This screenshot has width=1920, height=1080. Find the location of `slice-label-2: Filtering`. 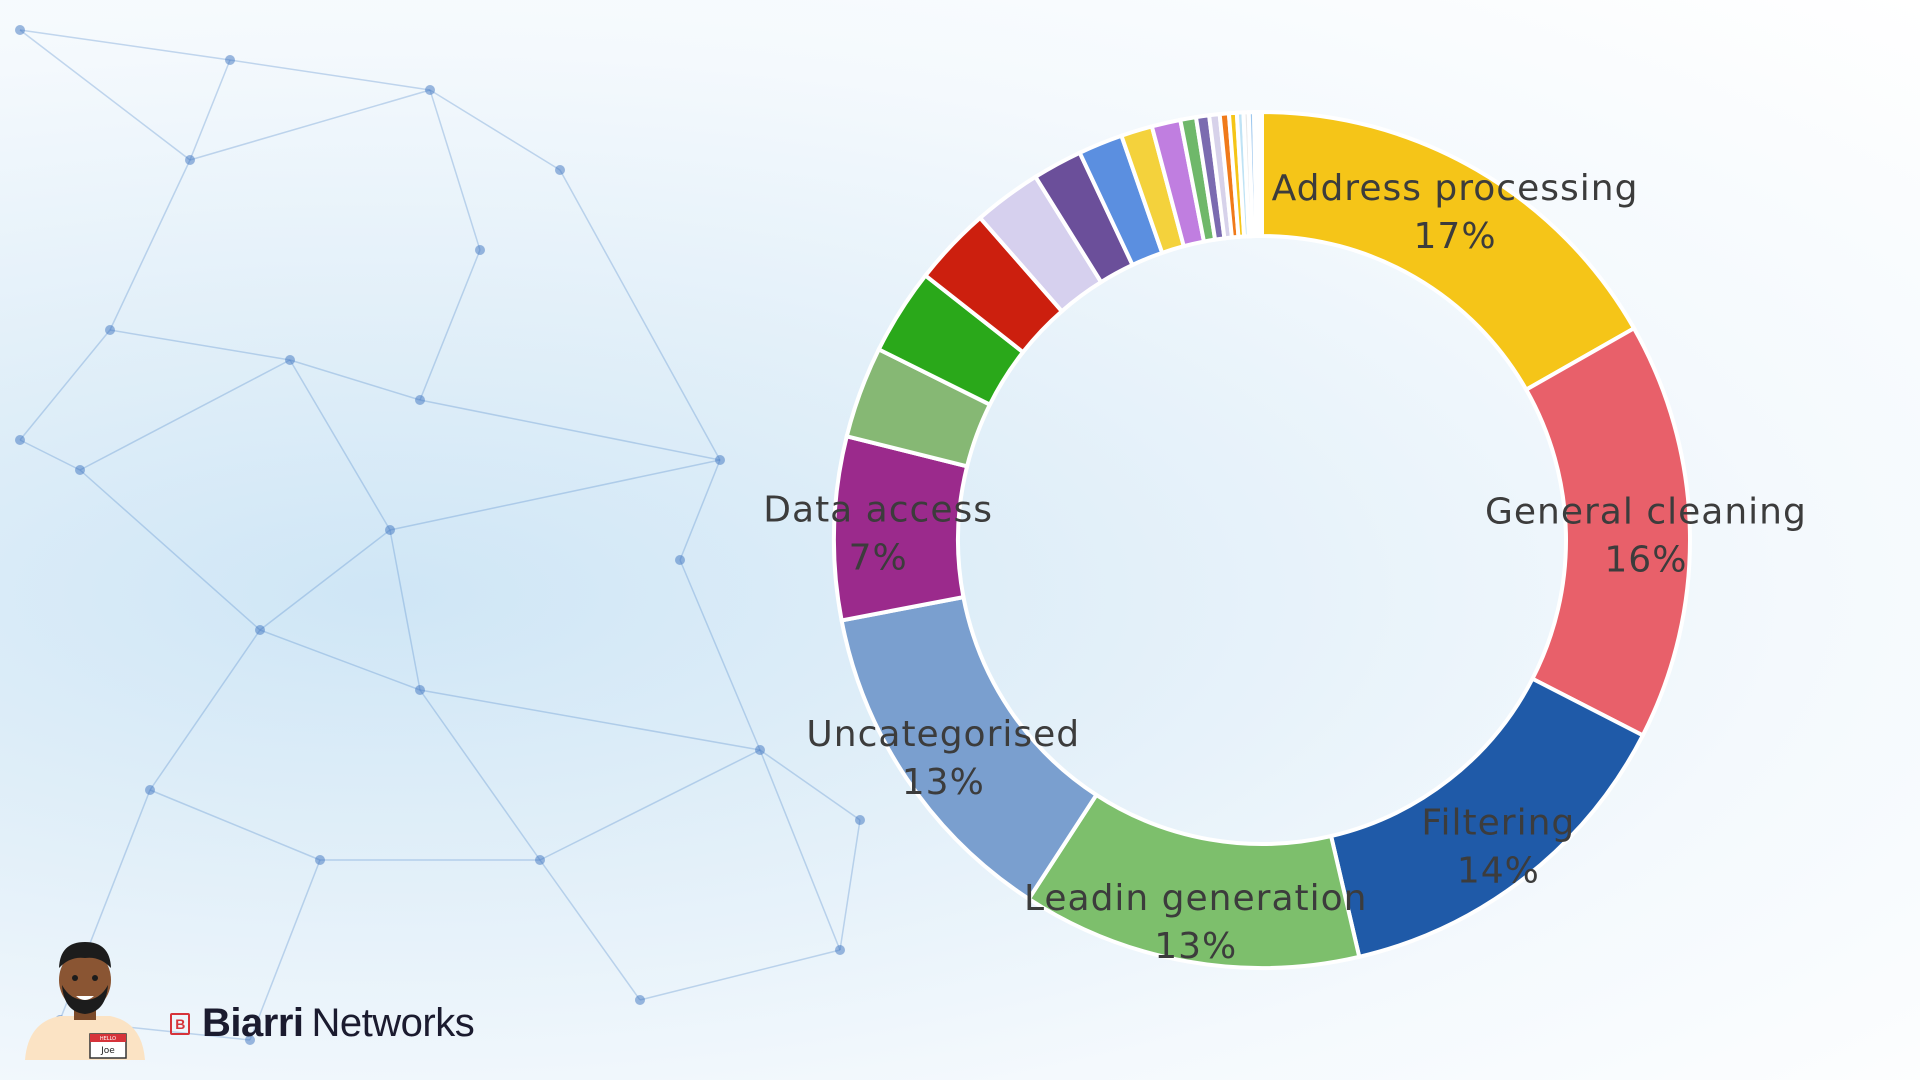

slice-label-2: Filtering is located at coordinates (1498, 823).